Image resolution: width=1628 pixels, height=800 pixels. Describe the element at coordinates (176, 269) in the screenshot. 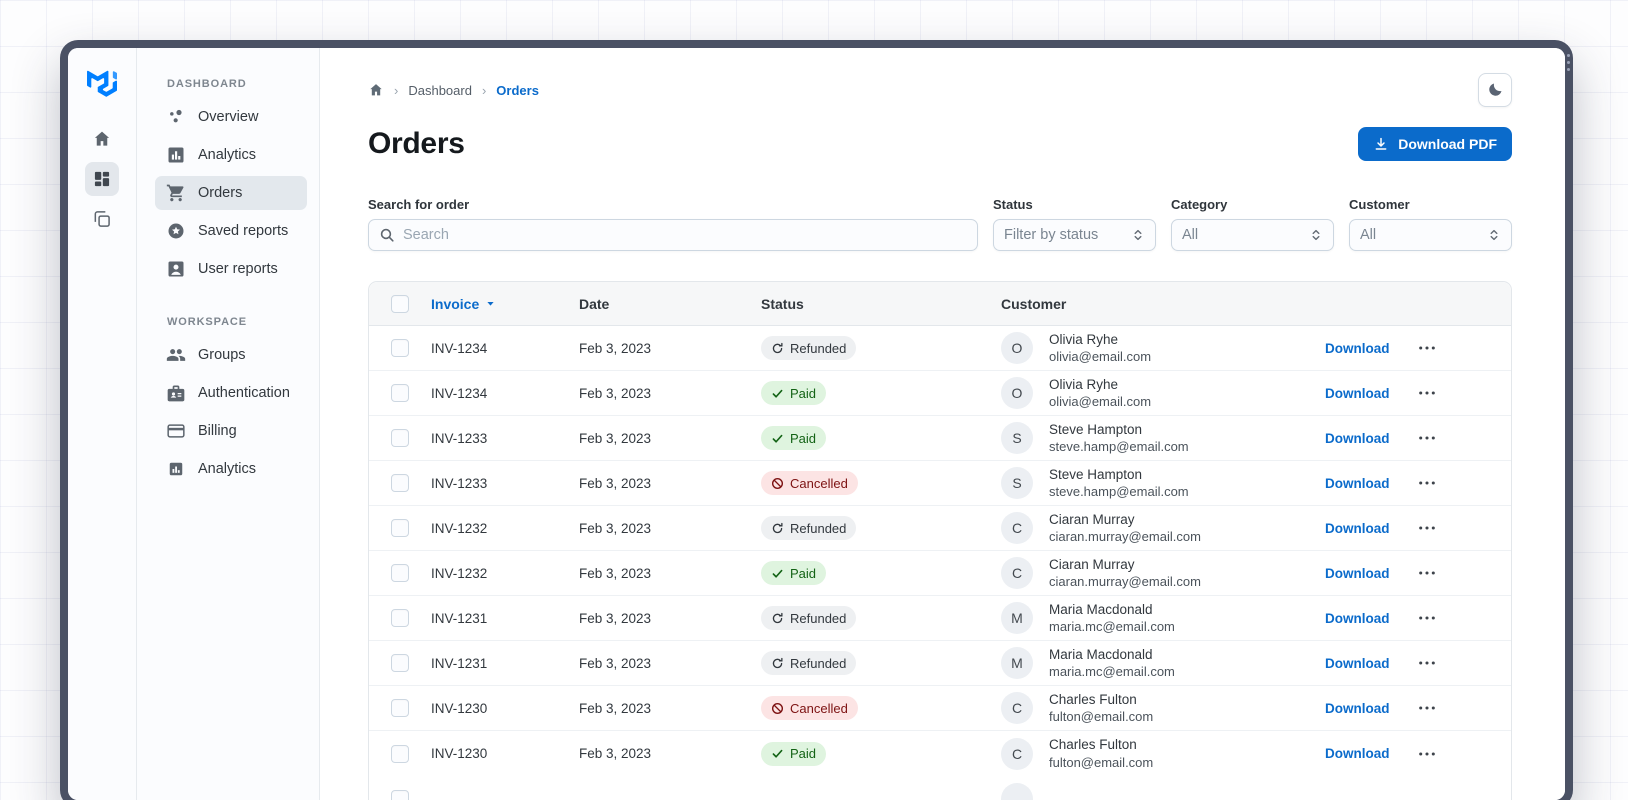

I see `account-box-icon` at that location.